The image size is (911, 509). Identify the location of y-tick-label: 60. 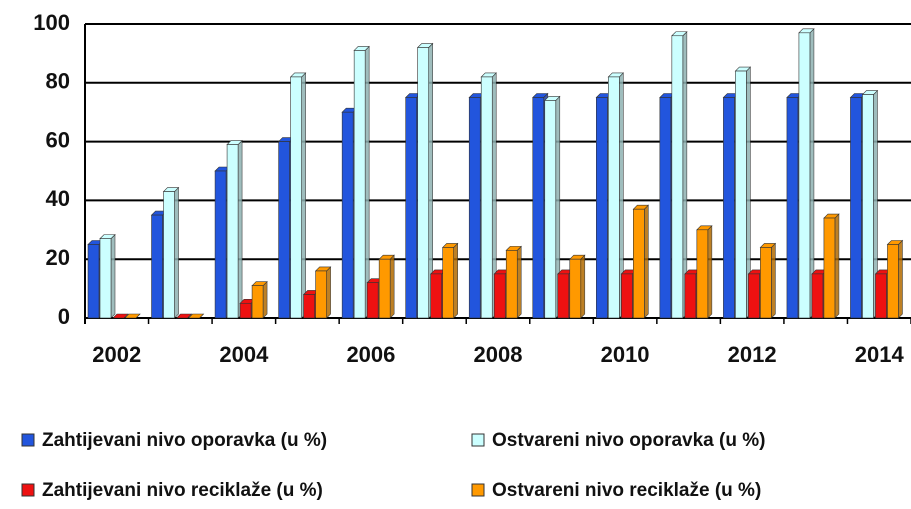
(58, 139).